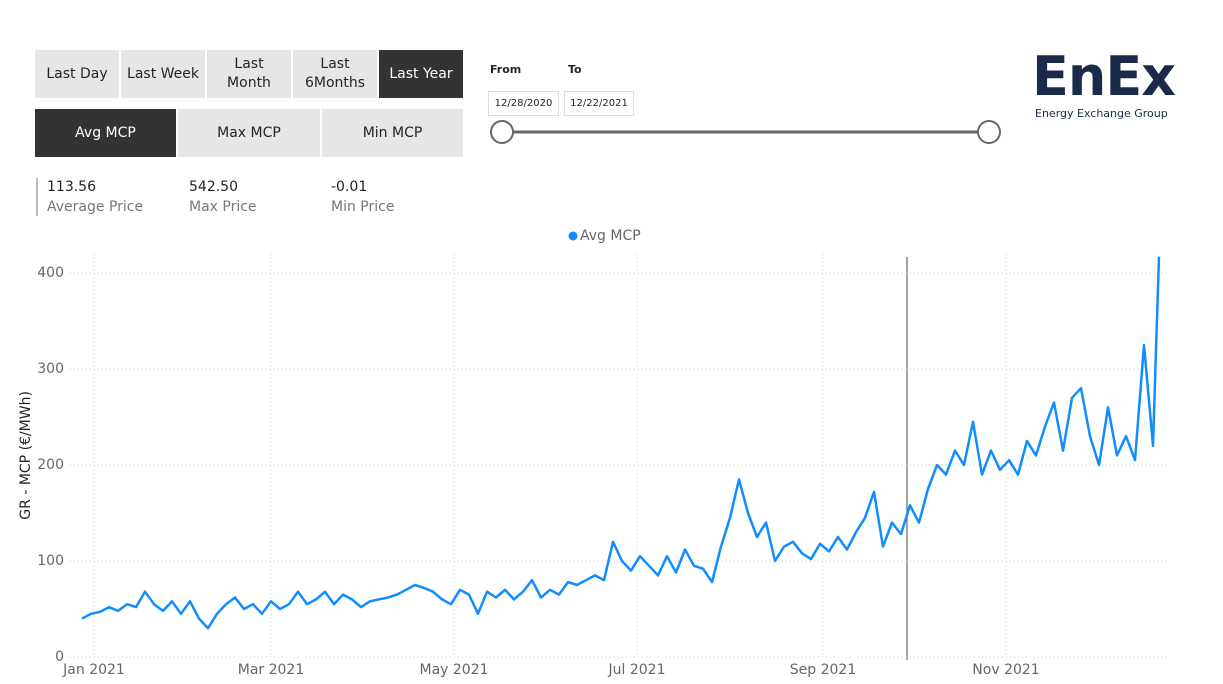 This screenshot has height=684, width=1223. I want to click on from-label: From, so click(506, 69).